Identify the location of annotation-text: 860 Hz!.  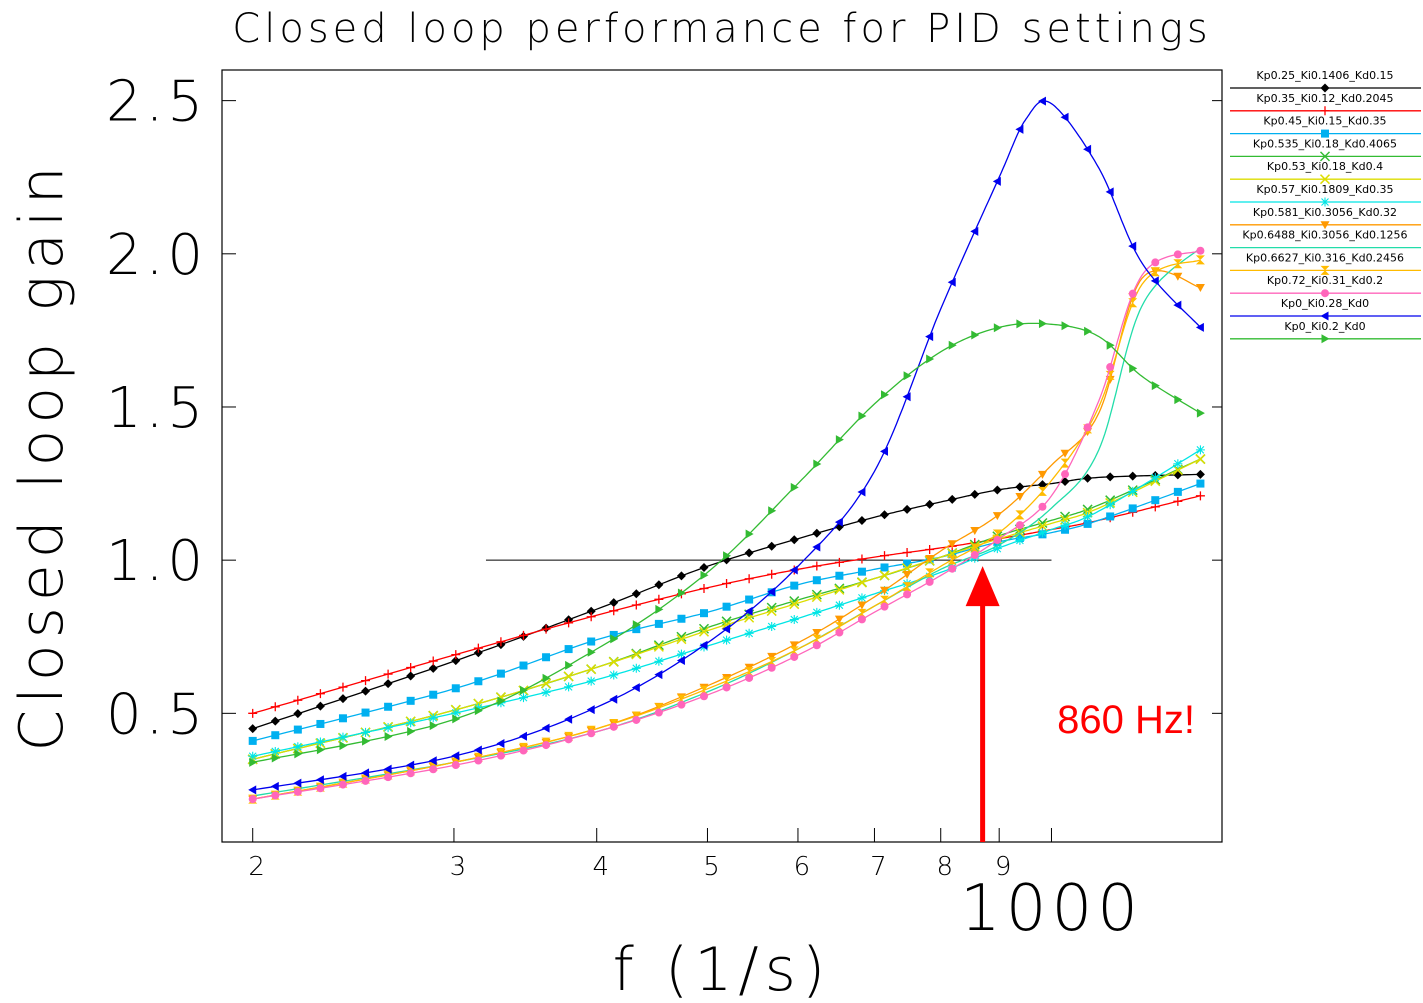
(1126, 720).